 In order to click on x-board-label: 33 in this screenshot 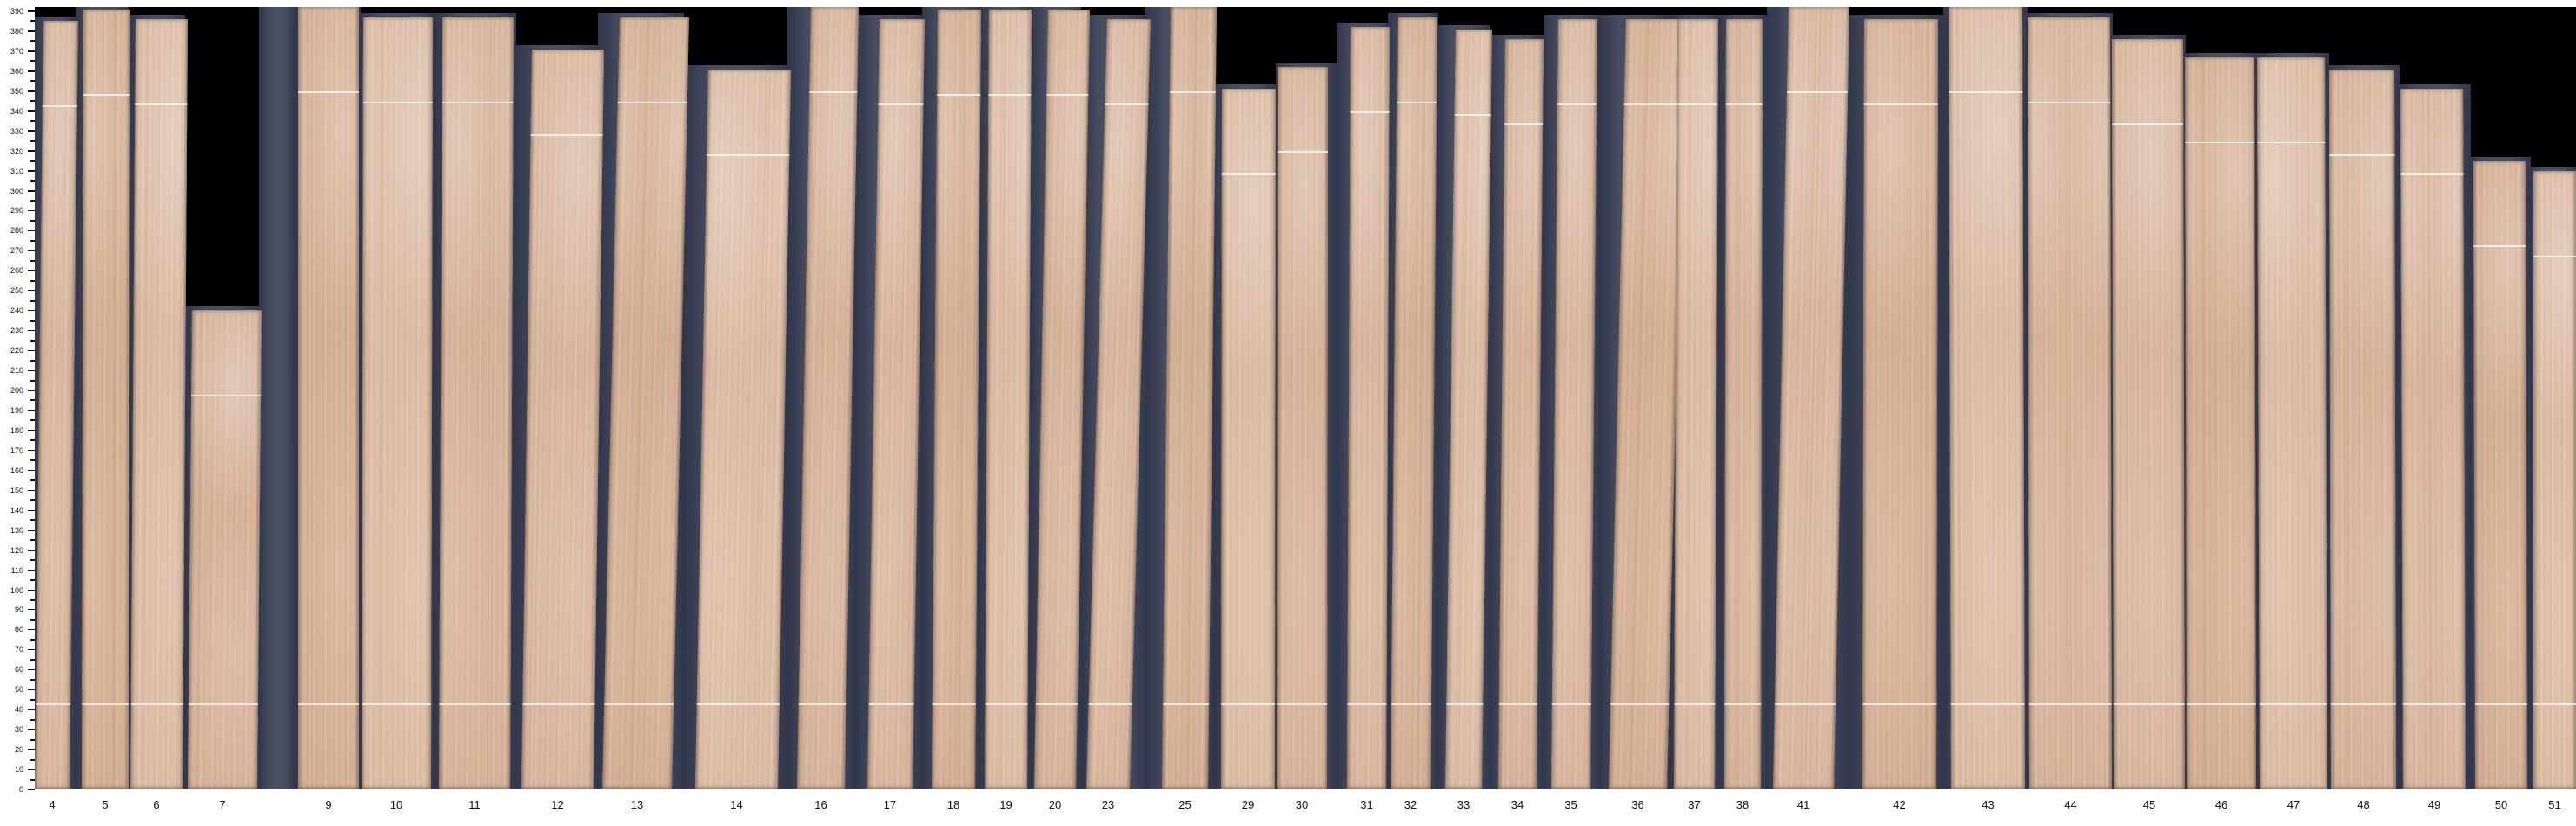, I will do `click(1464, 804)`.